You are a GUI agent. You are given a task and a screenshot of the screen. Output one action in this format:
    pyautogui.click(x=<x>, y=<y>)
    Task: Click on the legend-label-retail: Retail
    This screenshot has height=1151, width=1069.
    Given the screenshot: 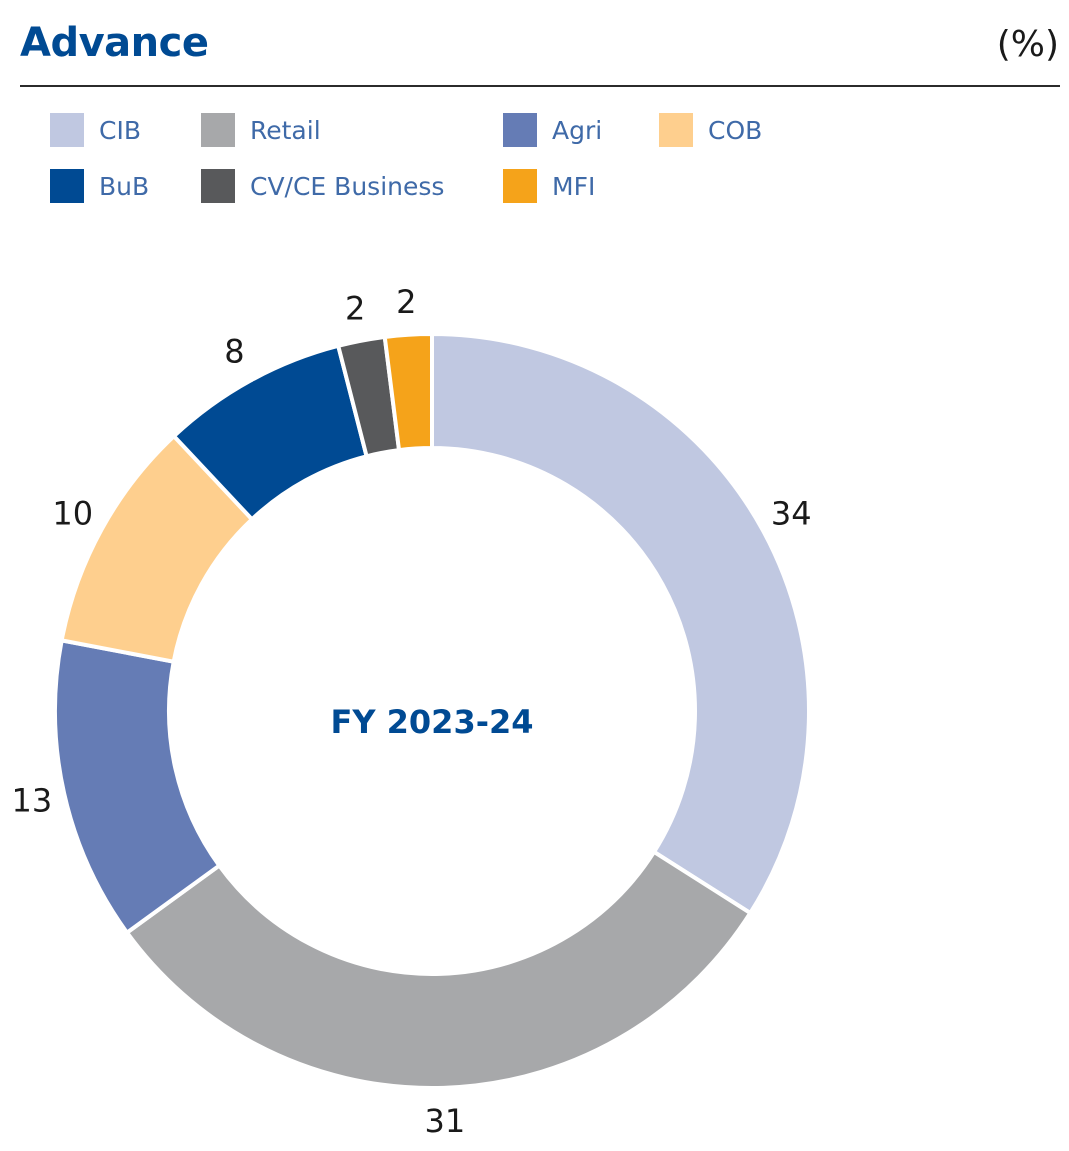 What is the action you would take?
    pyautogui.click(x=285, y=130)
    